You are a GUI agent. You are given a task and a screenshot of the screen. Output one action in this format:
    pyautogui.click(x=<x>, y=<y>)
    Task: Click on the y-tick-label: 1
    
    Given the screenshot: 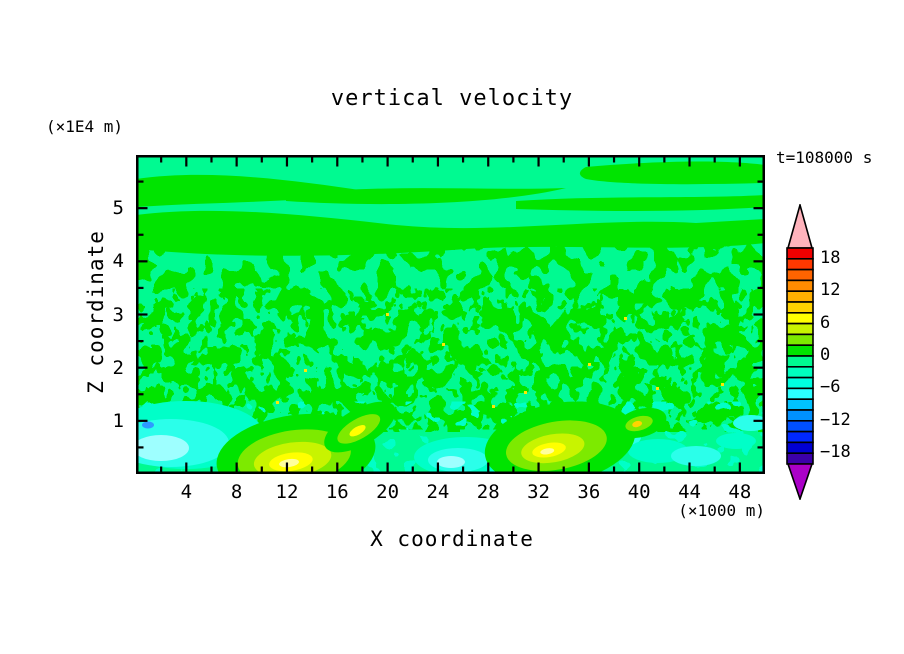 What is the action you would take?
    pyautogui.click(x=118, y=420)
    